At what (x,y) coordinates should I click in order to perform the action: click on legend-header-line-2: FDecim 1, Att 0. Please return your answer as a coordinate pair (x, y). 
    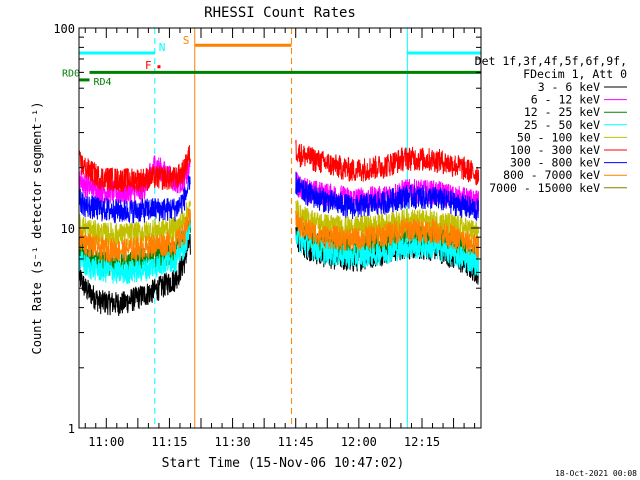
    Looking at the image, I should click on (575, 74).